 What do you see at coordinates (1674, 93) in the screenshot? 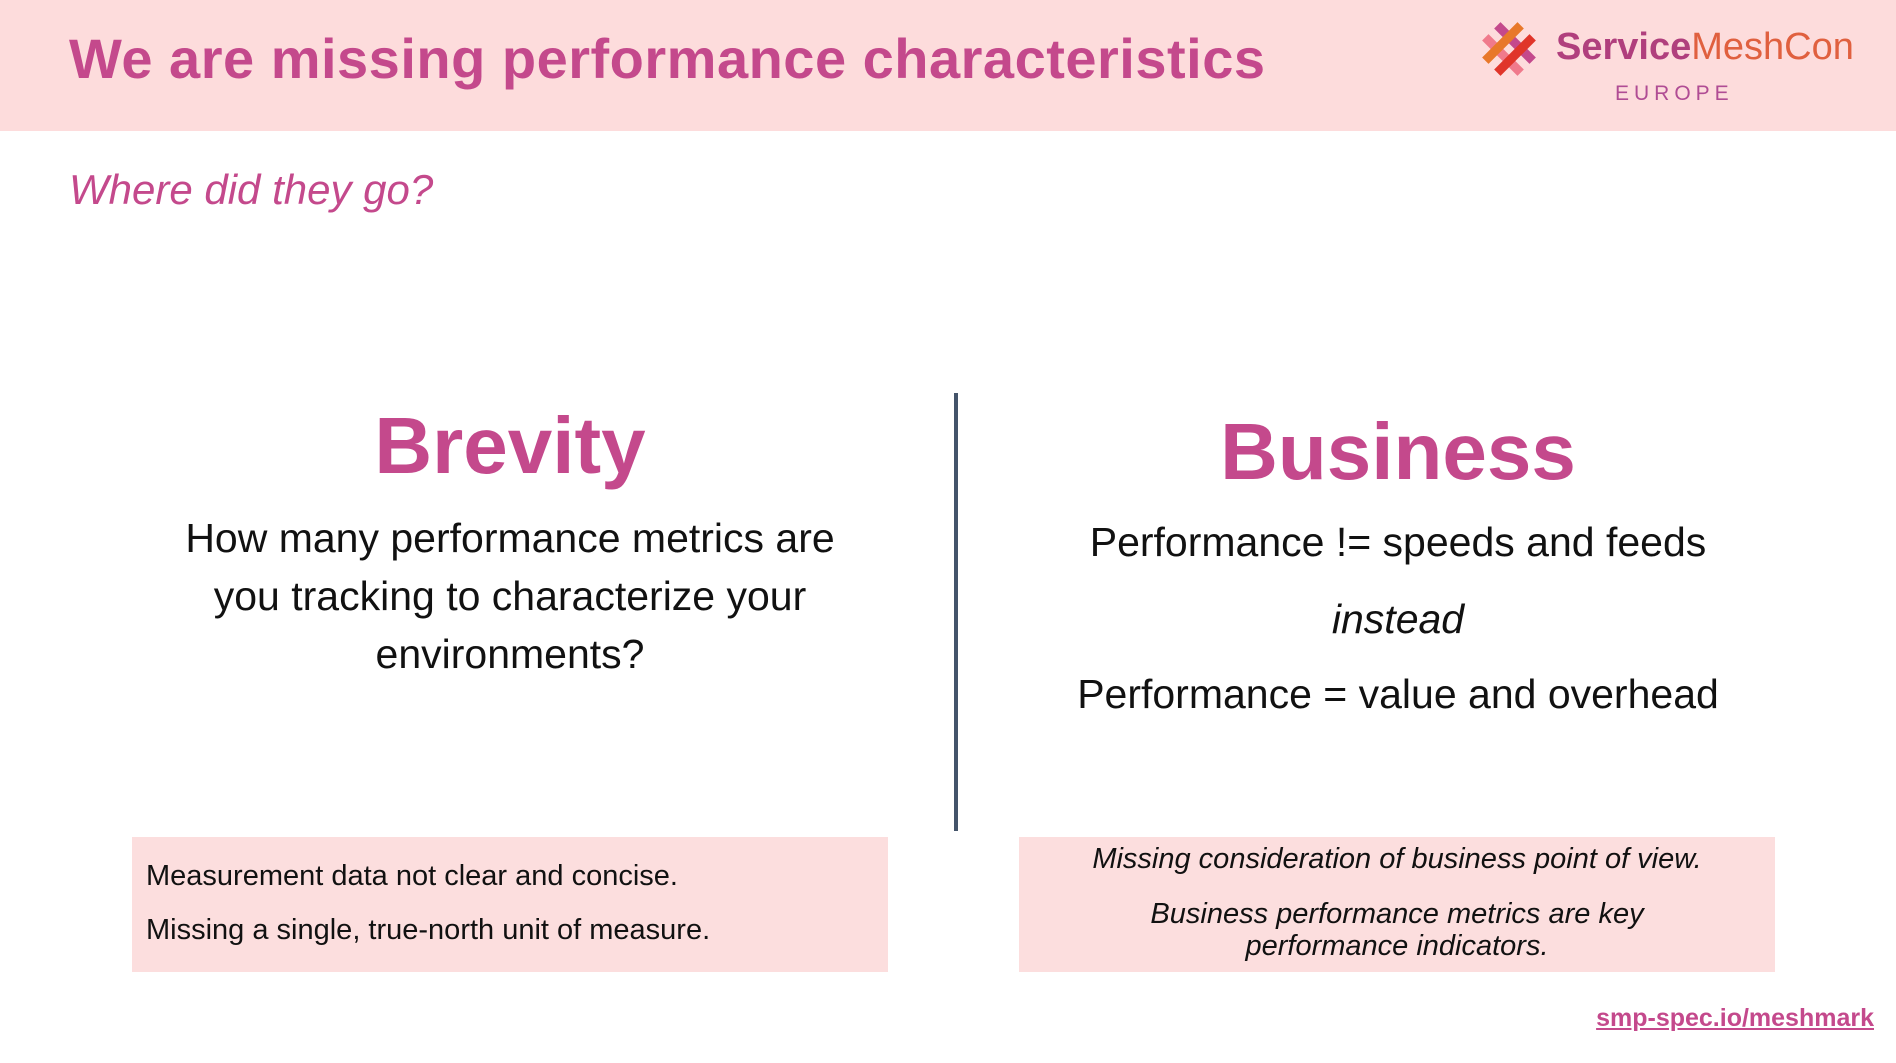
I see `logo-region: EUROPE` at bounding box center [1674, 93].